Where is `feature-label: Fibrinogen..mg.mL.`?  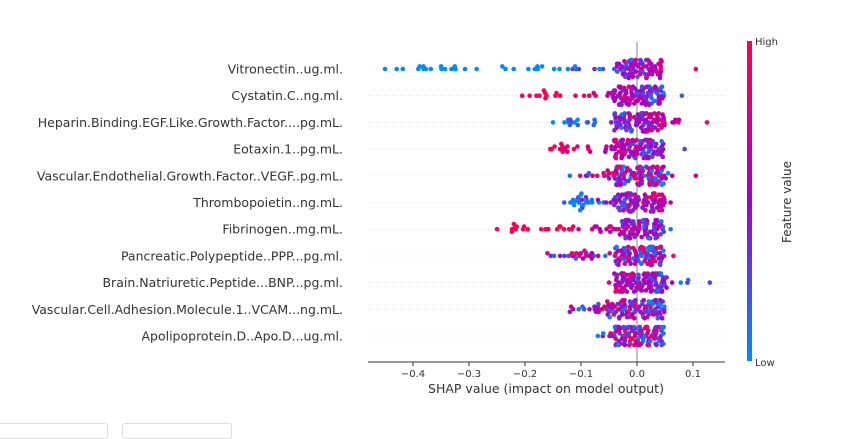
feature-label: Fibrinogen..mg.mL. is located at coordinates (282, 229).